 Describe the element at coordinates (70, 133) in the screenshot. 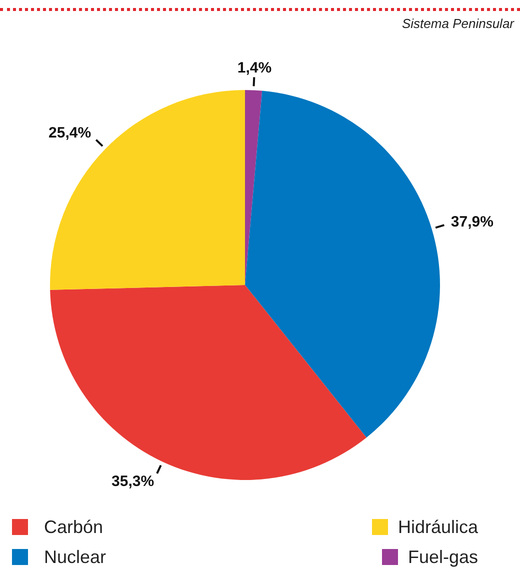

I see `data-label: 25,4%` at that location.